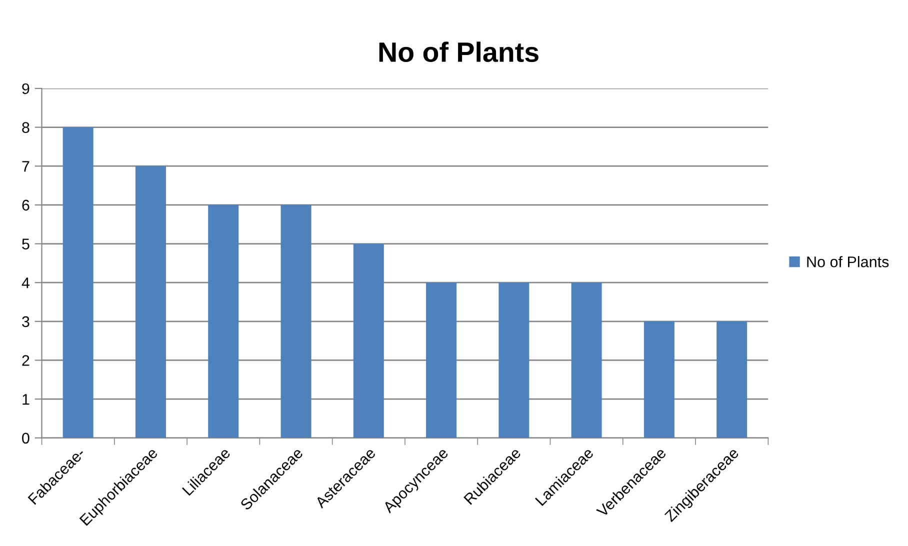 The height and width of the screenshot is (546, 908). What do you see at coordinates (26, 399) in the screenshot?
I see `y-tick-label: 1` at bounding box center [26, 399].